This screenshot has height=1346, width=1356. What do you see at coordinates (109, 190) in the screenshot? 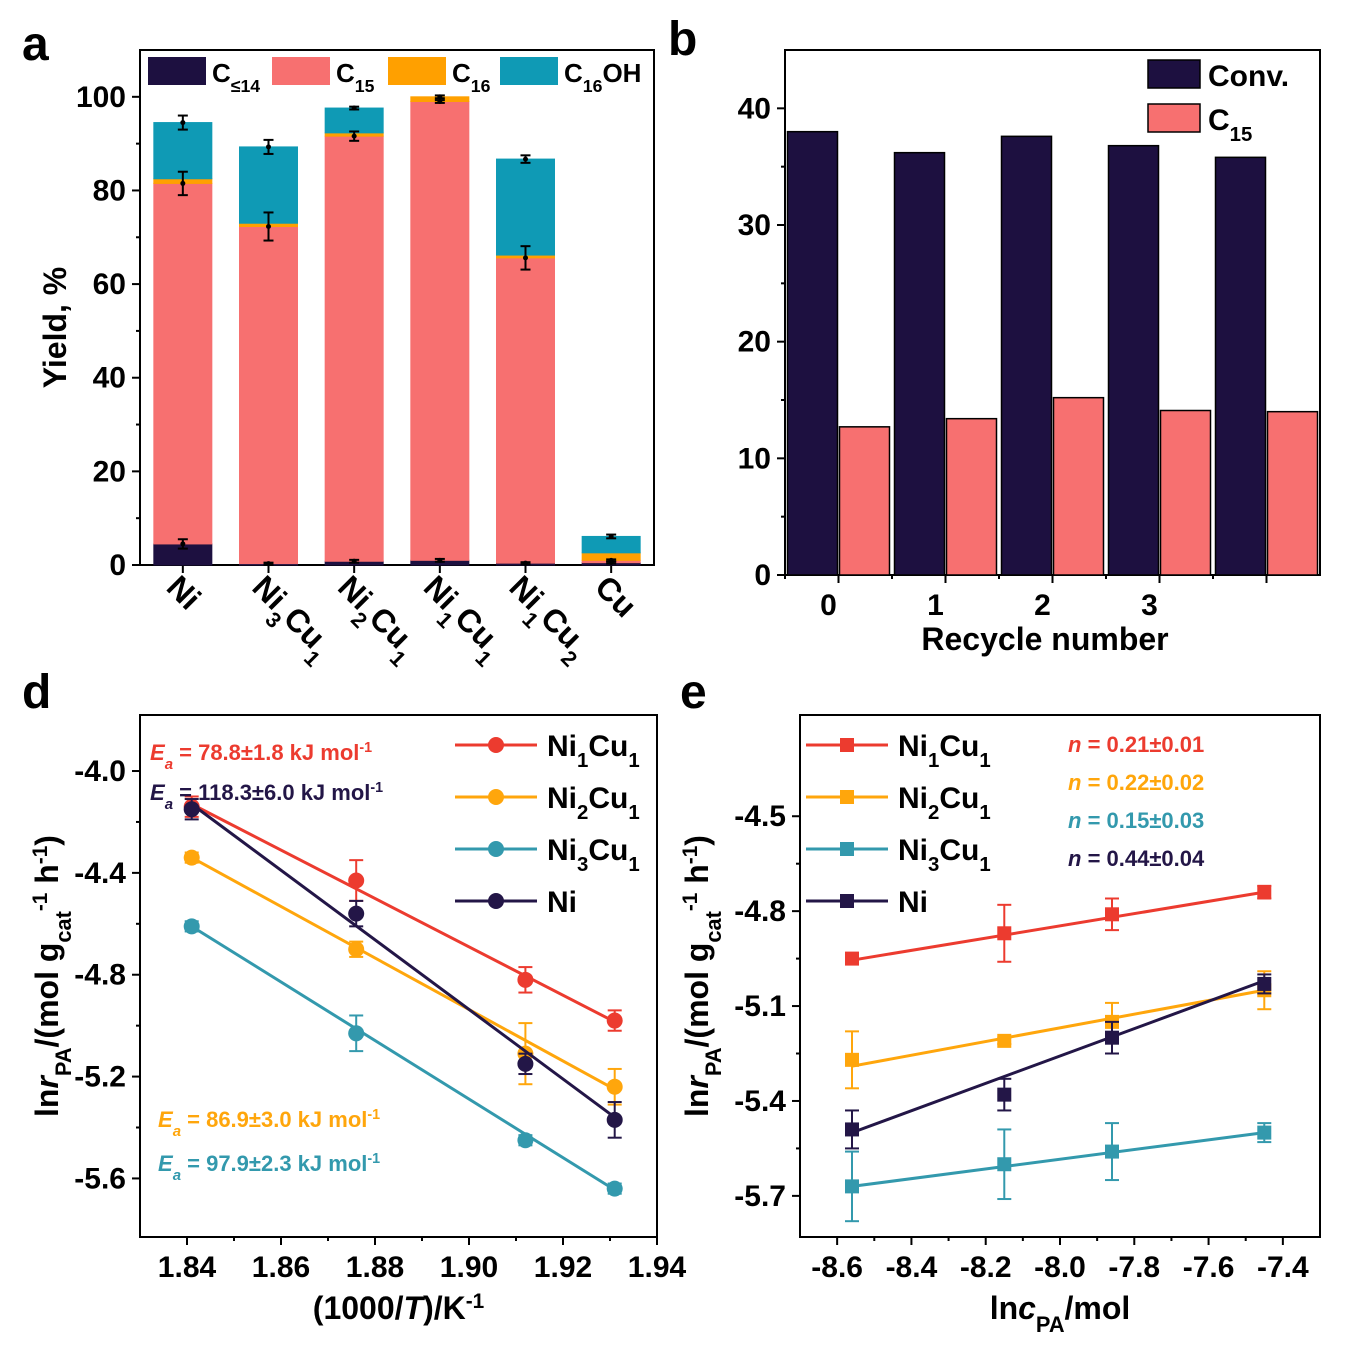
I see `y-tick-label-a: 80` at bounding box center [109, 190].